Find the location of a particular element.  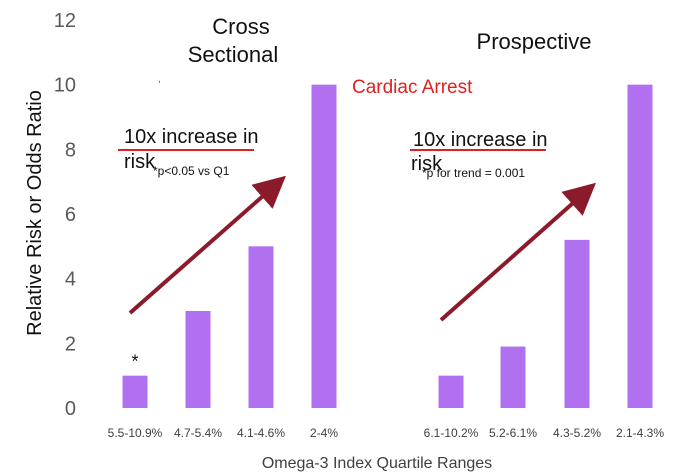

footnote-left: *p<0.05 vs Q1 is located at coordinates (191, 171).